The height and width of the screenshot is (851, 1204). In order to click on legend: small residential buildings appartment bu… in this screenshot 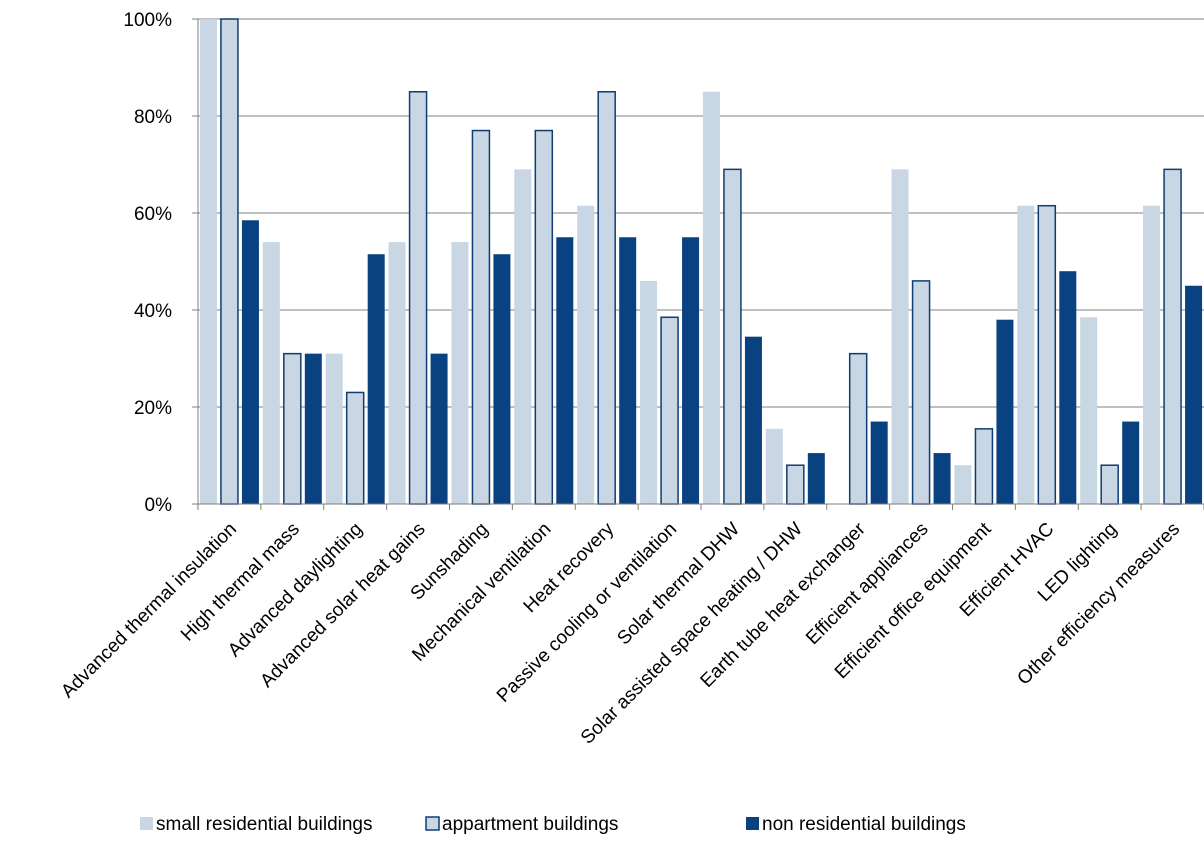, I will do `click(553, 824)`.